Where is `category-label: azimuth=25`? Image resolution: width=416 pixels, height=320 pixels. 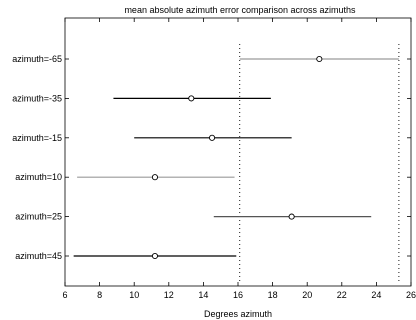
category-label: azimuth=25 is located at coordinates (38, 217).